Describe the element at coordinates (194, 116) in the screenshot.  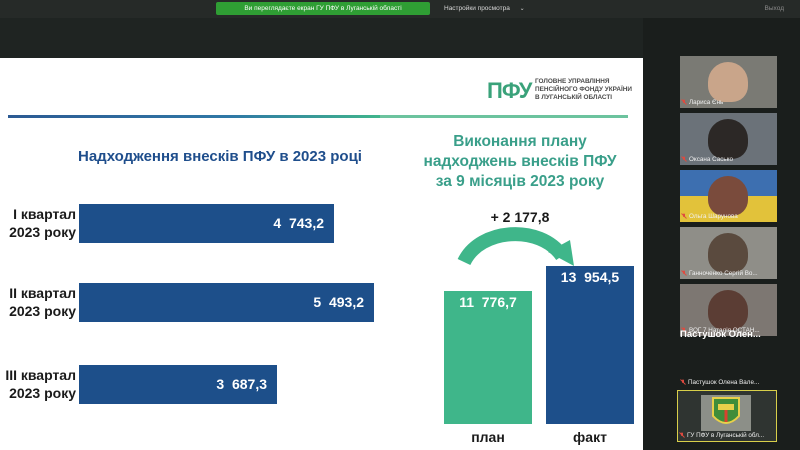
I see `slide-accent-bar` at that location.